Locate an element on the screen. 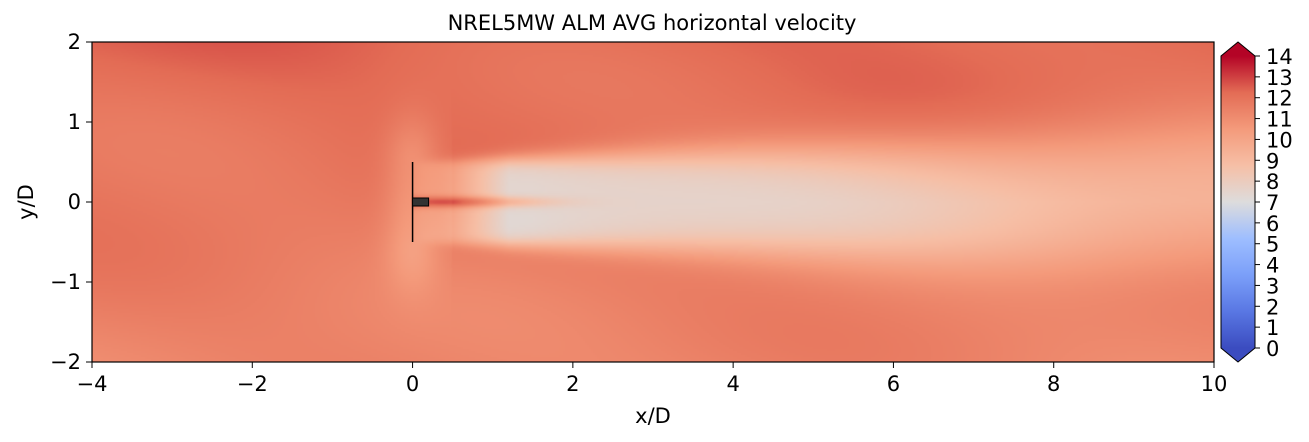 Image resolution: width=1309 pixels, height=442 pixels. colorbar-tick-label: 6 is located at coordinates (1272, 224).